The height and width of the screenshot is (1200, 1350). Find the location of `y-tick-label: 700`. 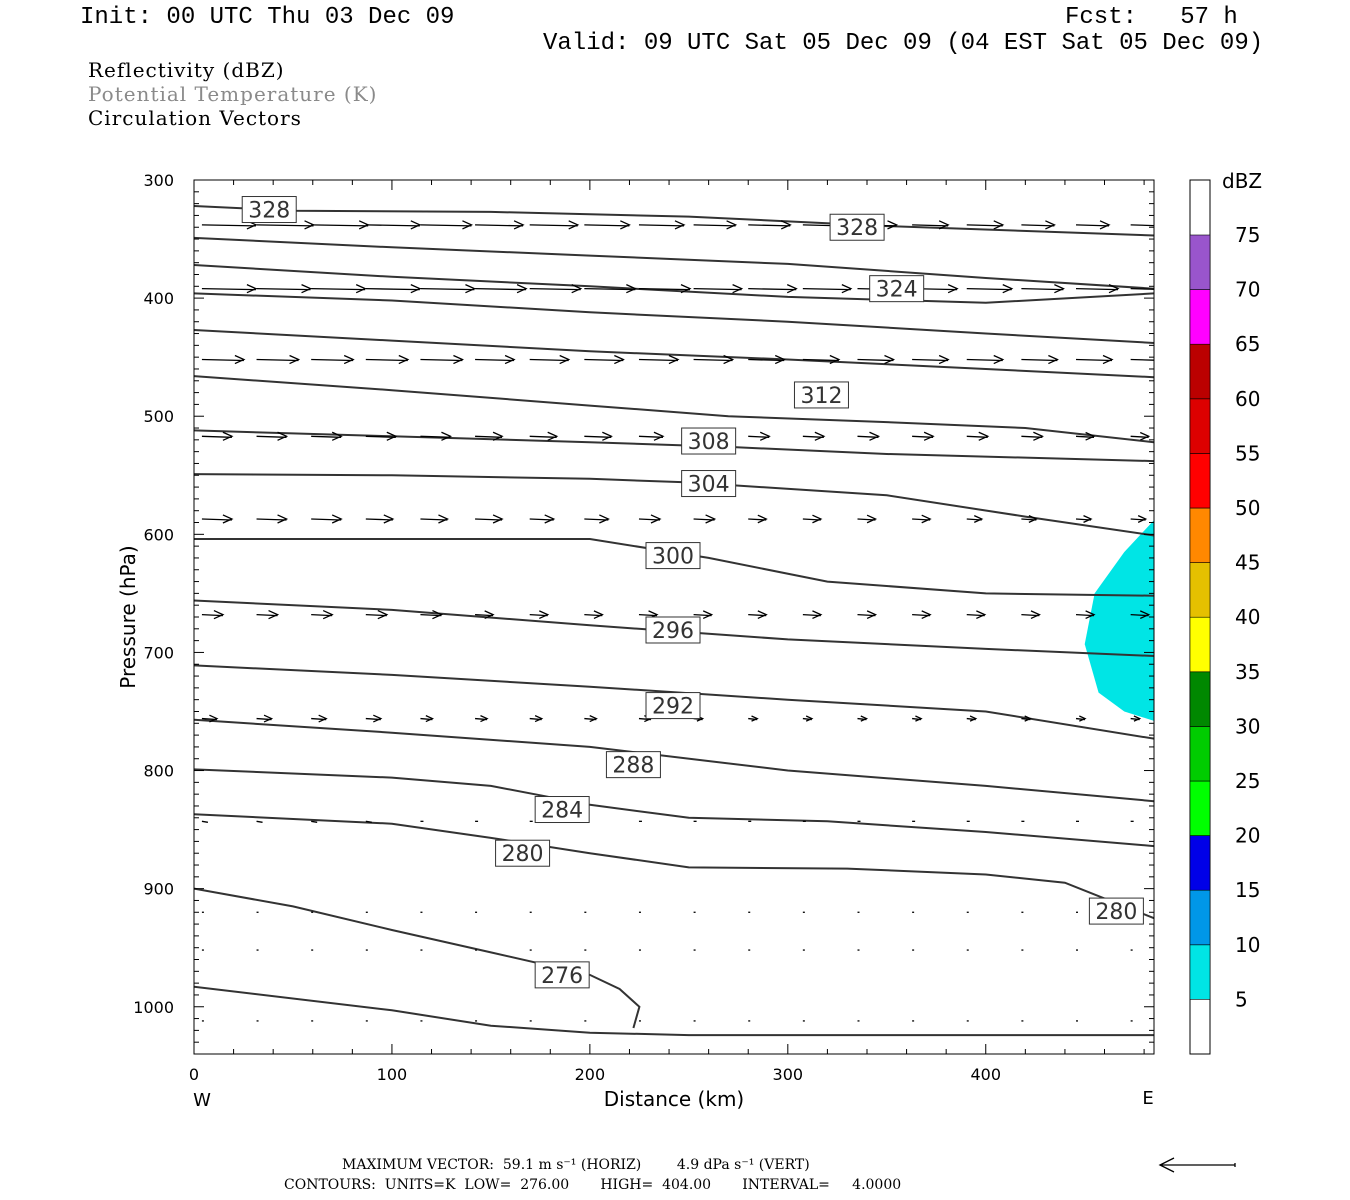

y-tick-label: 700 is located at coordinates (158, 652).